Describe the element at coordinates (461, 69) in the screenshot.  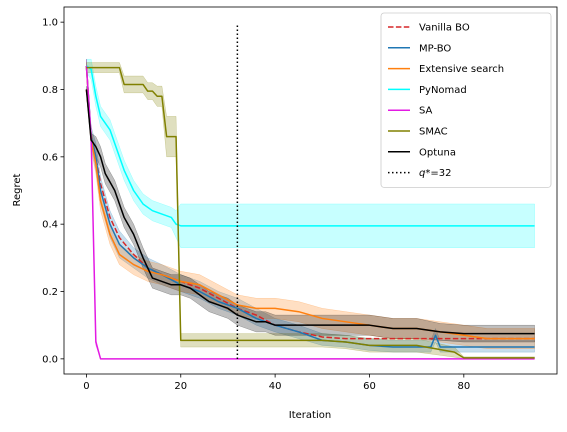
I see `legend-label-extensive-search: Extensive search` at that location.